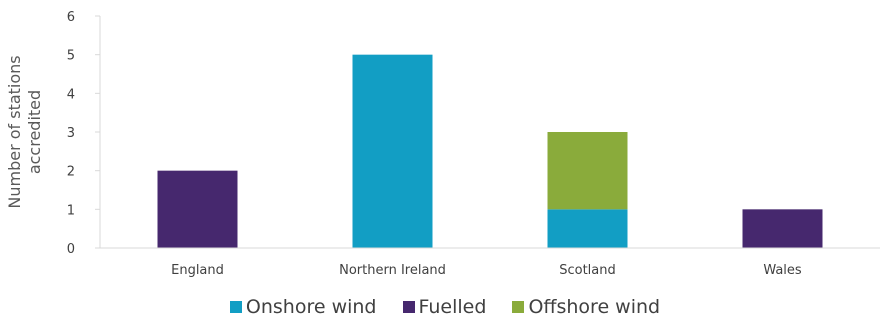  What do you see at coordinates (71, 17) in the screenshot?
I see `y-tick-label: 6` at bounding box center [71, 17].